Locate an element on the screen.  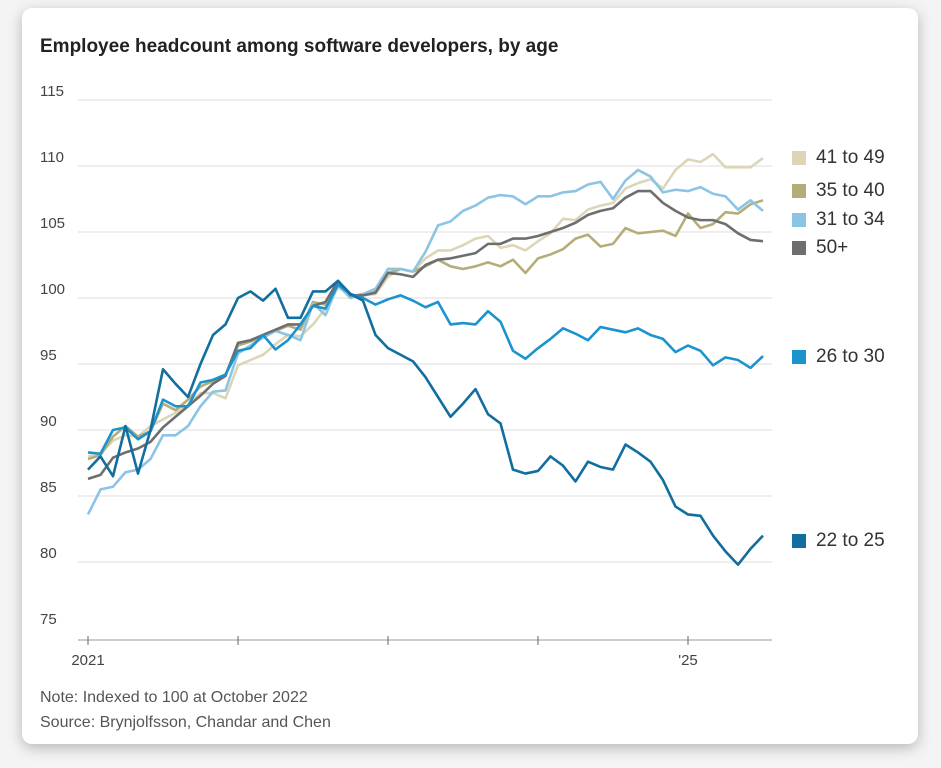
legend-label: 35 to 40 is located at coordinates (850, 190).